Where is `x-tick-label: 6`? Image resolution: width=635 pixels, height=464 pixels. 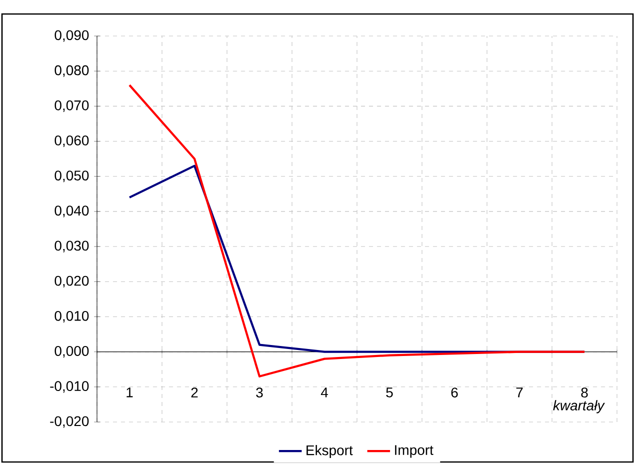
x-tick-label: 6 is located at coordinates (454, 393).